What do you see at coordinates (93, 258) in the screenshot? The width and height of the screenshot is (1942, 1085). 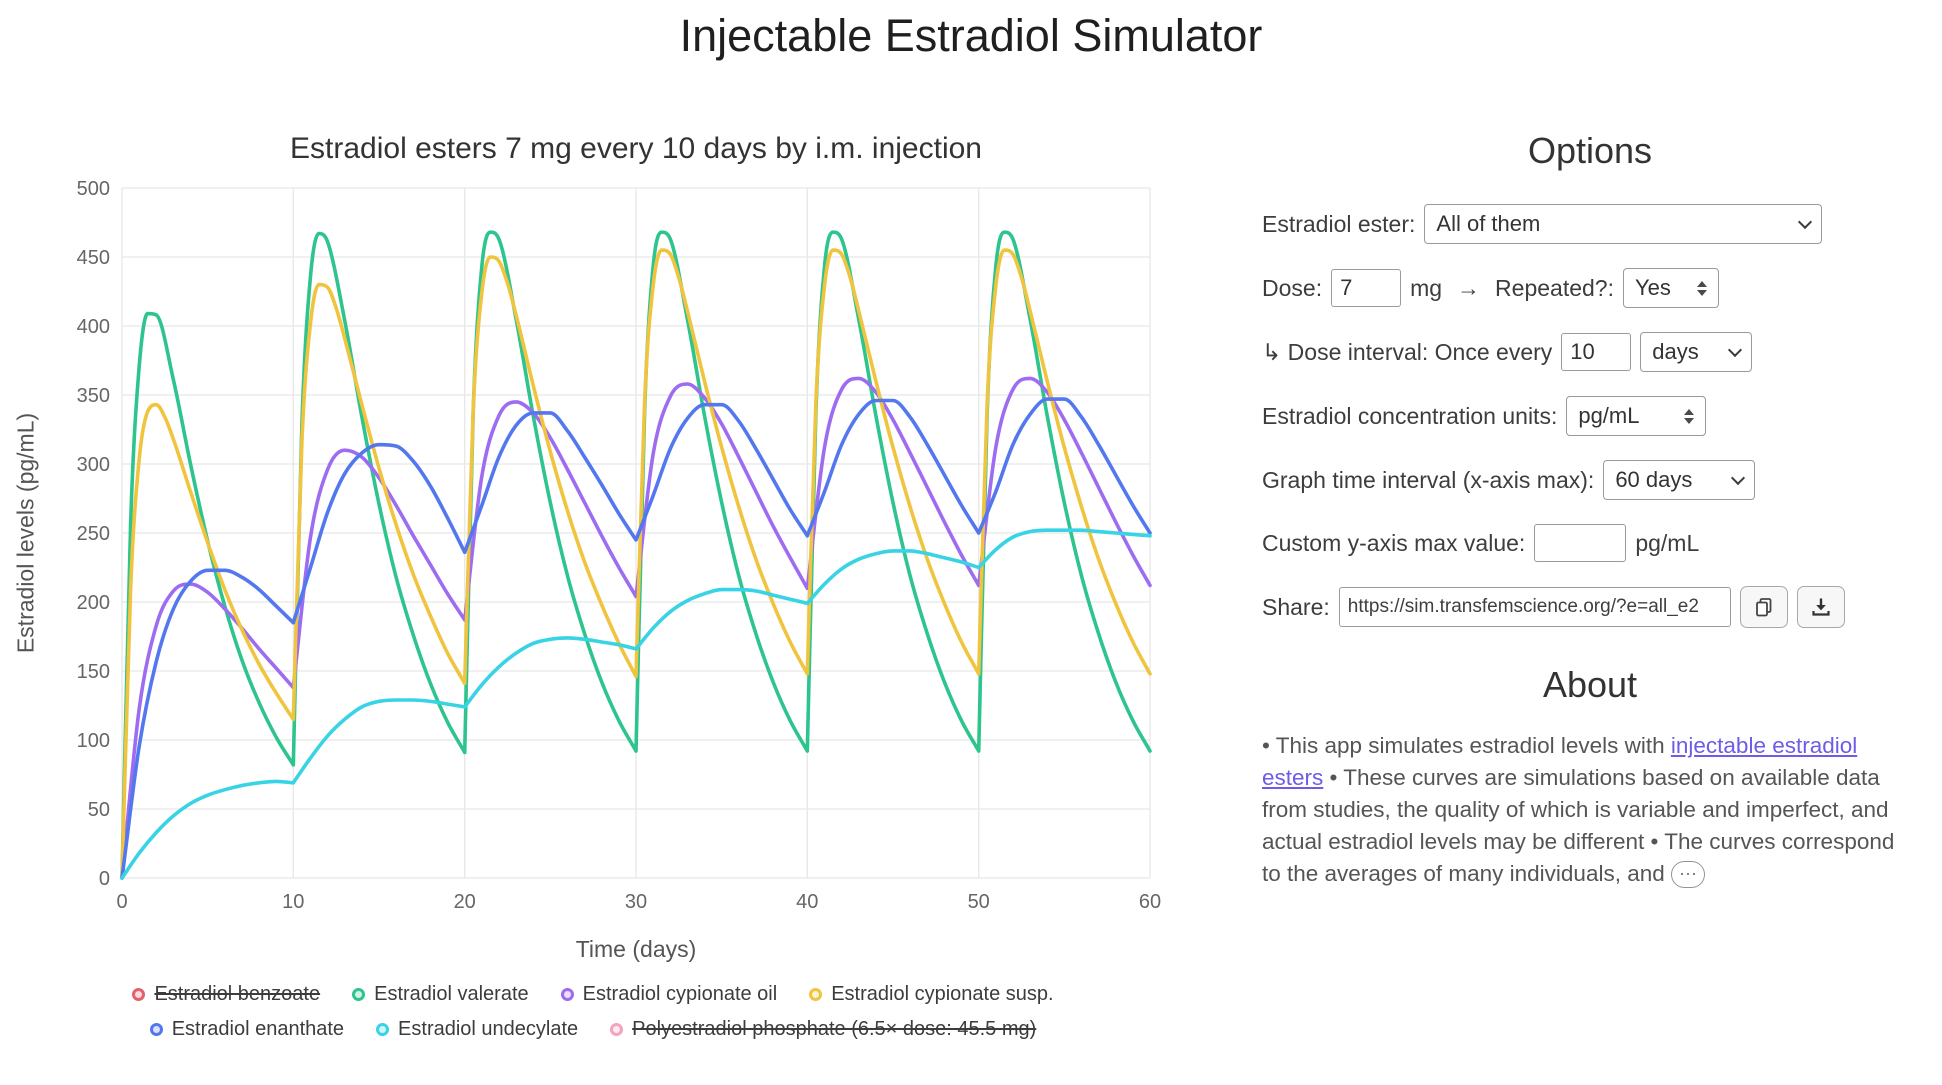 I see `y-tick-label: 450` at bounding box center [93, 258].